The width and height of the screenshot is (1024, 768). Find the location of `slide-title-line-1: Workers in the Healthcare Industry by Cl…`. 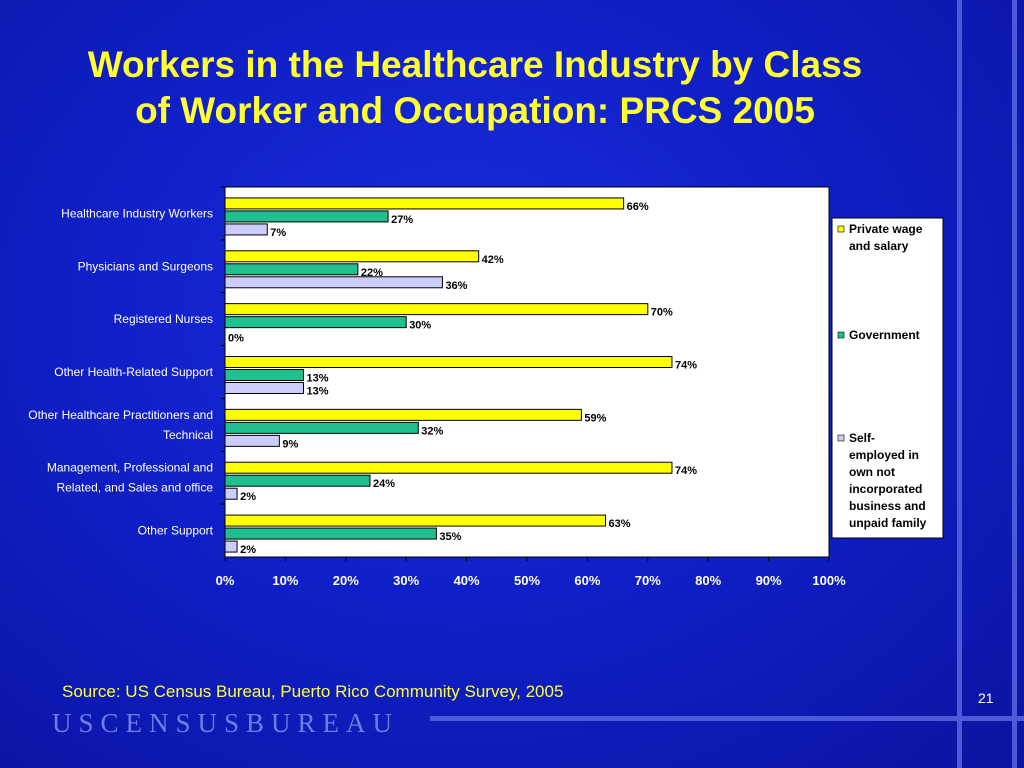

slide-title-line-1: Workers in the Healthcare Industry by Cl… is located at coordinates (475, 64).